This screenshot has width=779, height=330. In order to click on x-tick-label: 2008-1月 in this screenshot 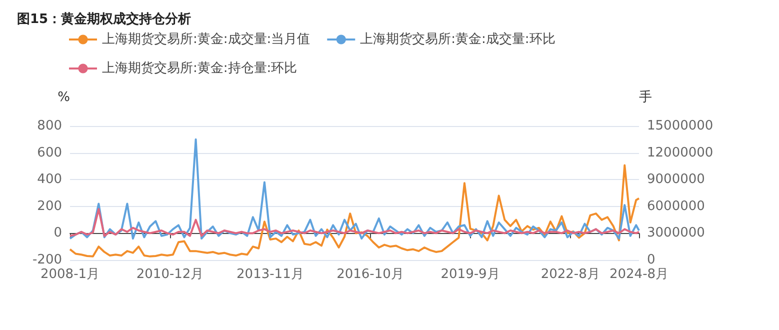, I will do `click(70, 274)`.